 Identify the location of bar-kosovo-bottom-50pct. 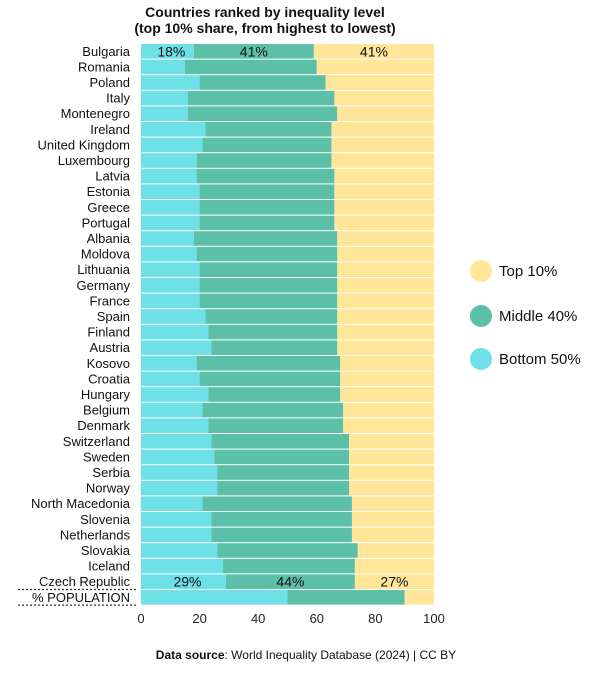
(169, 363).